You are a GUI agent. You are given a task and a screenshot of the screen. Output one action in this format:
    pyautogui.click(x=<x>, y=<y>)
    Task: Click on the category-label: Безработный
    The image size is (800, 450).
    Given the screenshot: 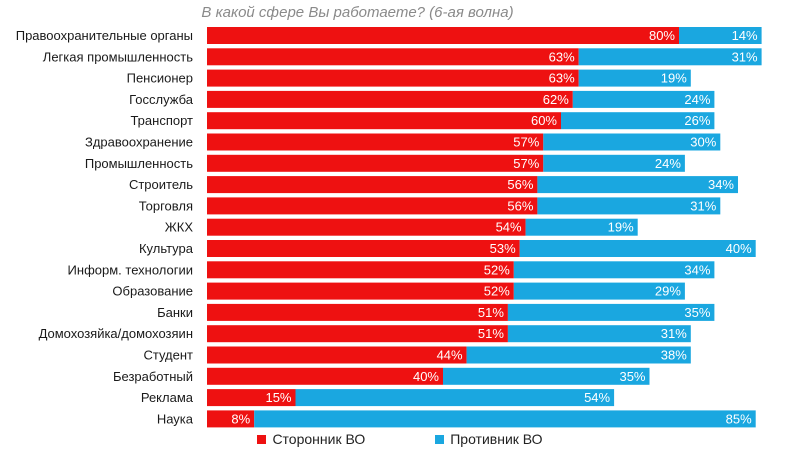 What is the action you would take?
    pyautogui.click(x=153, y=376)
    